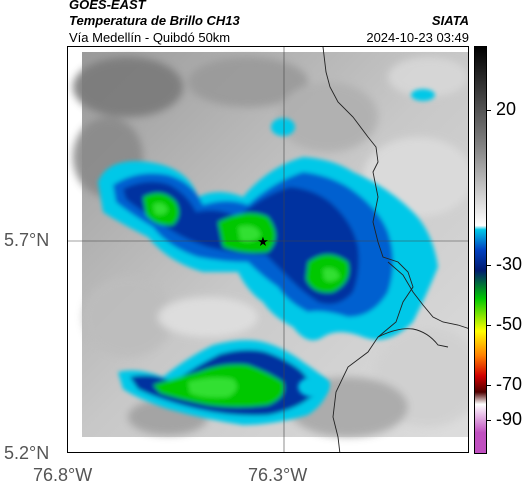 The width and height of the screenshot is (526, 491). I want to click on convective-cloud-south, so click(224, 382).